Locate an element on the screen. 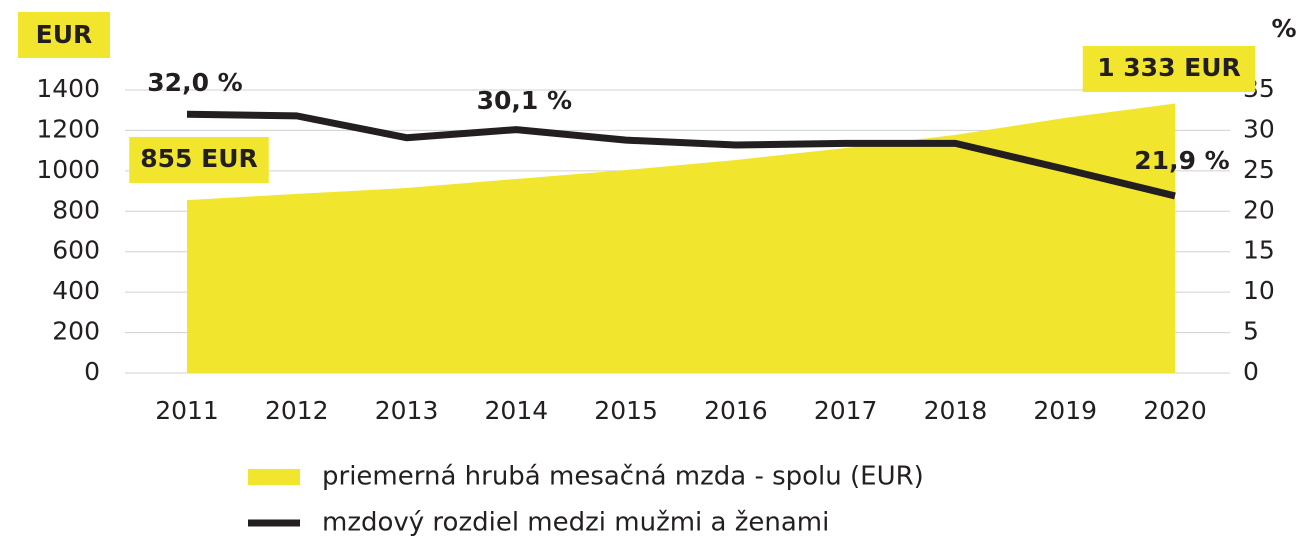  y-tick-label: 1400 is located at coordinates (68, 88).